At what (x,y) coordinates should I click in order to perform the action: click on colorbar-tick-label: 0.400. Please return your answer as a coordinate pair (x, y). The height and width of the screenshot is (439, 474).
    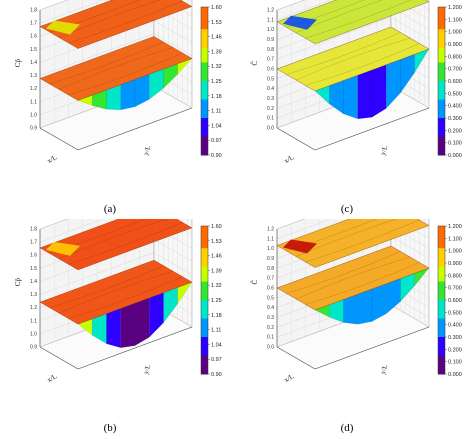
    Looking at the image, I should click on (455, 107).